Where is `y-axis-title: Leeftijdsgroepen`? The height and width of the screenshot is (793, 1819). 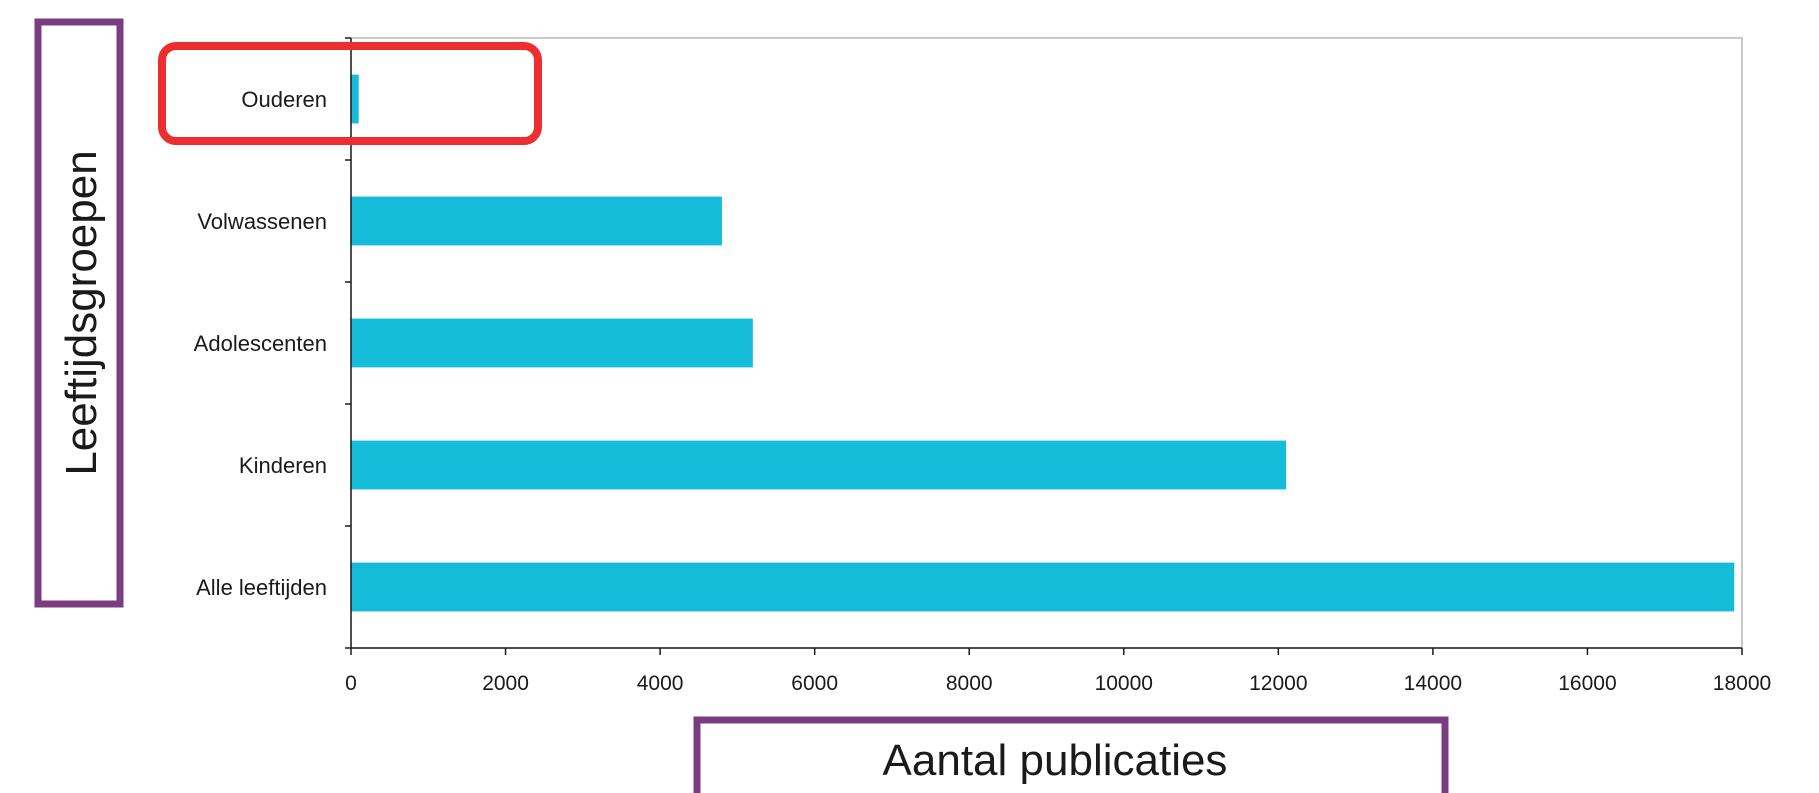
y-axis-title: Leeftijdsgroepen is located at coordinates (81, 312).